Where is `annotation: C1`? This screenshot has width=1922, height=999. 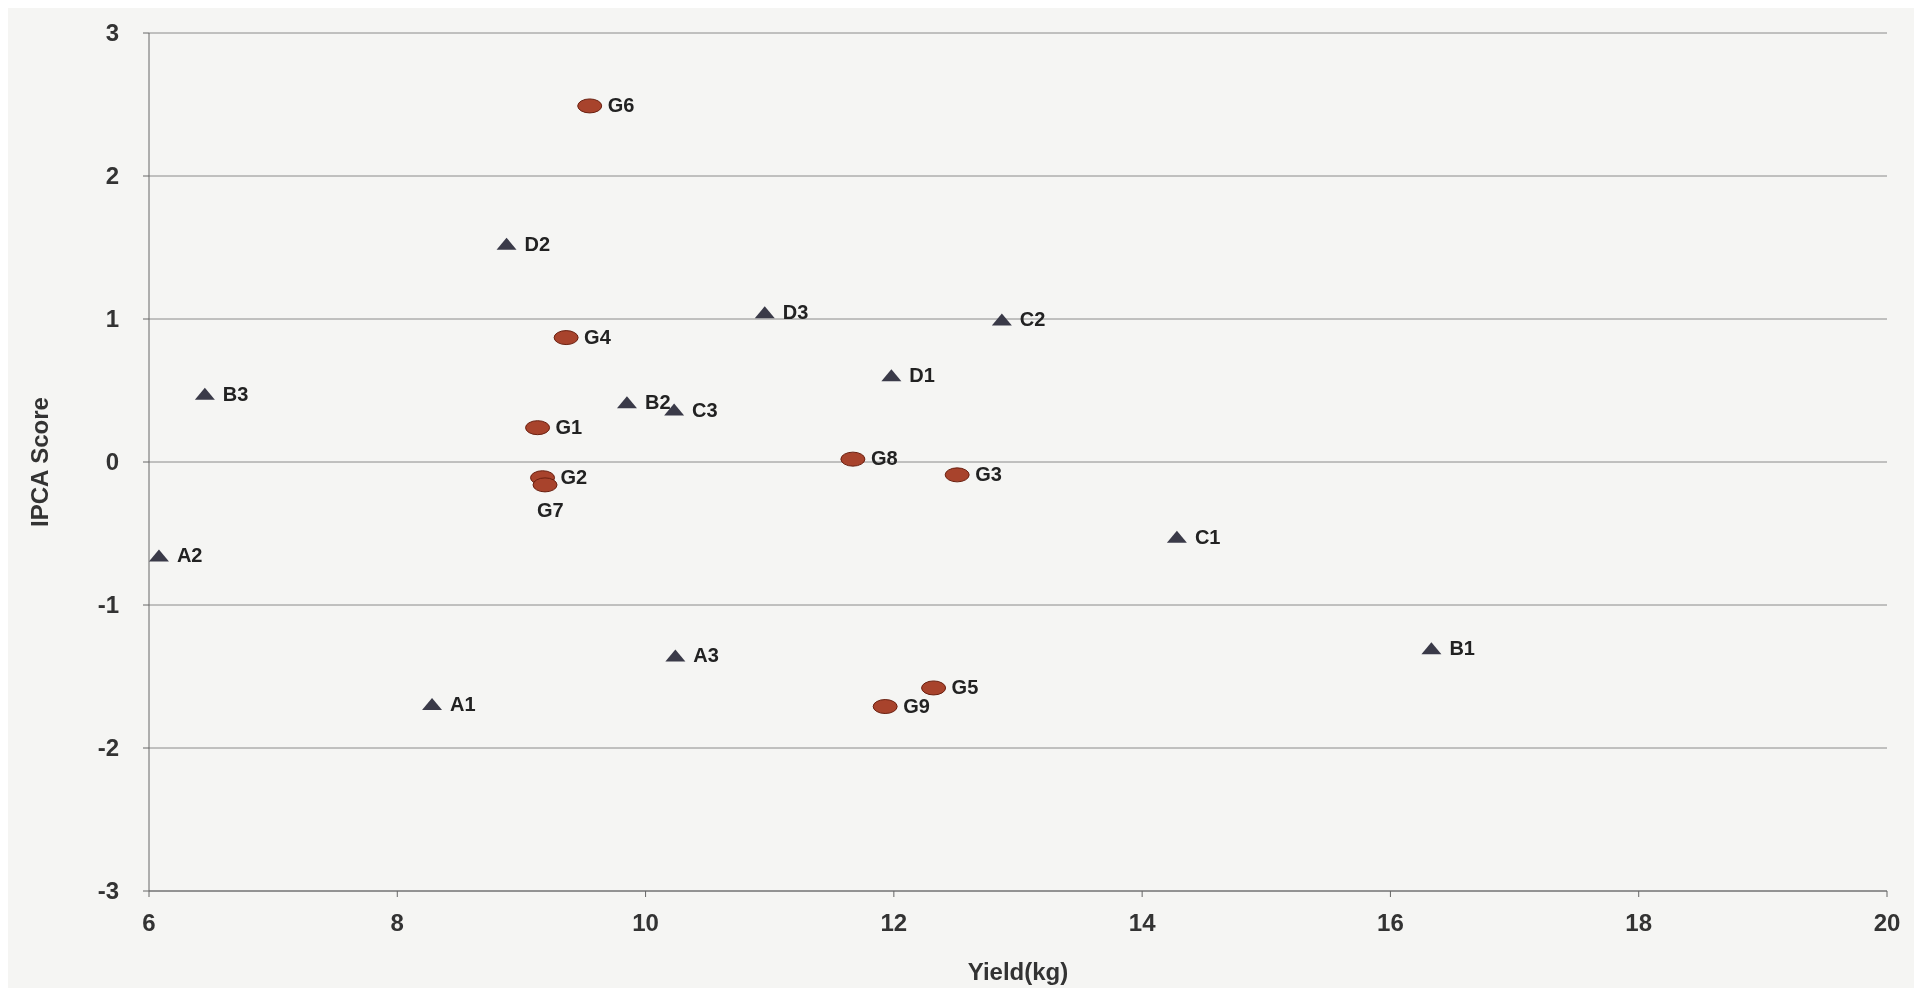 annotation: C1 is located at coordinates (1207, 536).